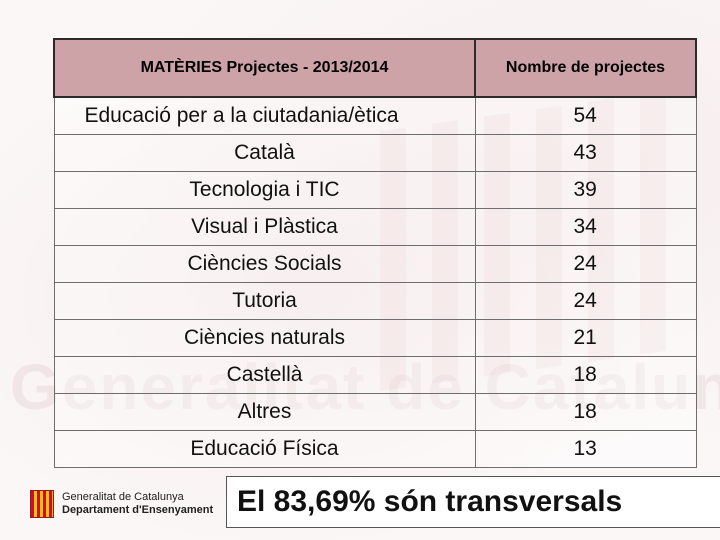 The image size is (720, 540). What do you see at coordinates (585, 190) in the screenshot?
I see `count-cell: 39` at bounding box center [585, 190].